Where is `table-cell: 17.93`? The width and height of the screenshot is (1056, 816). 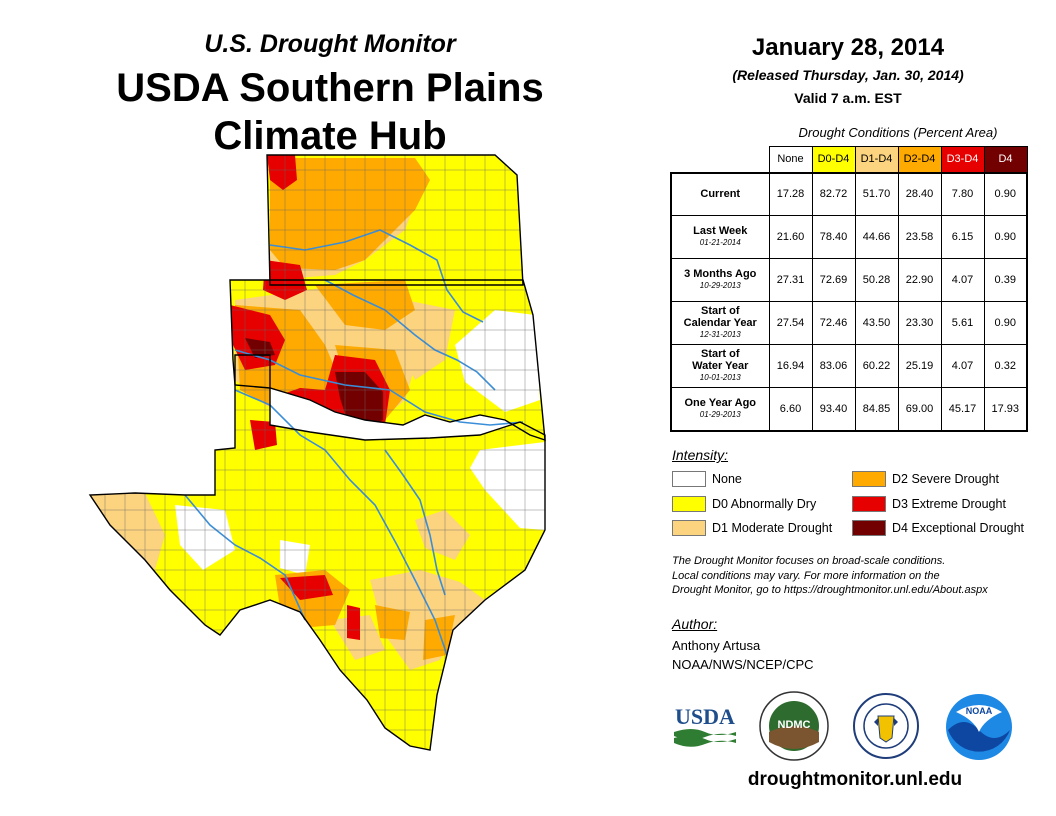 table-cell: 17.93 is located at coordinates (1005, 409).